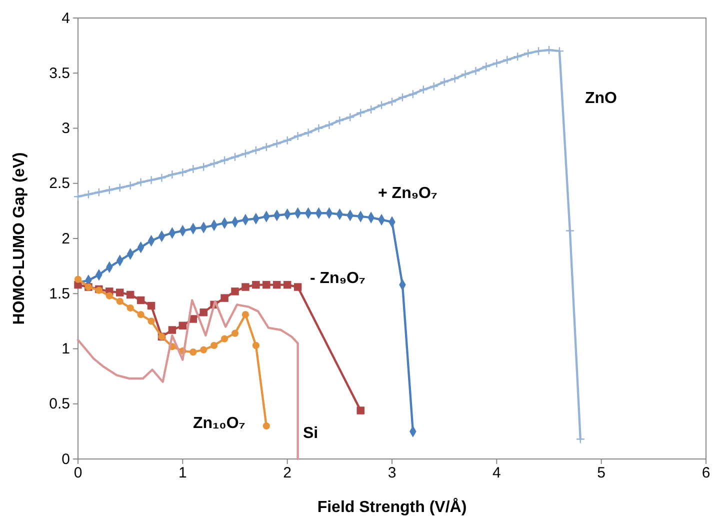  I want to click on y-tick-label: 1, so click(66, 349).